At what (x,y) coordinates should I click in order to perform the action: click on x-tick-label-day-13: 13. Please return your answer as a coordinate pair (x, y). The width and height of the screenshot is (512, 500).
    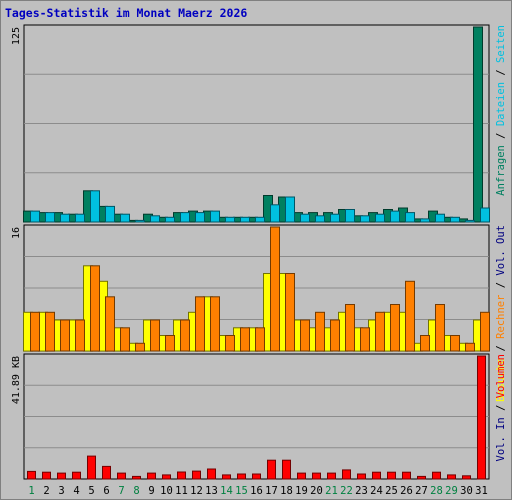
    Looking at the image, I should click on (211, 491).